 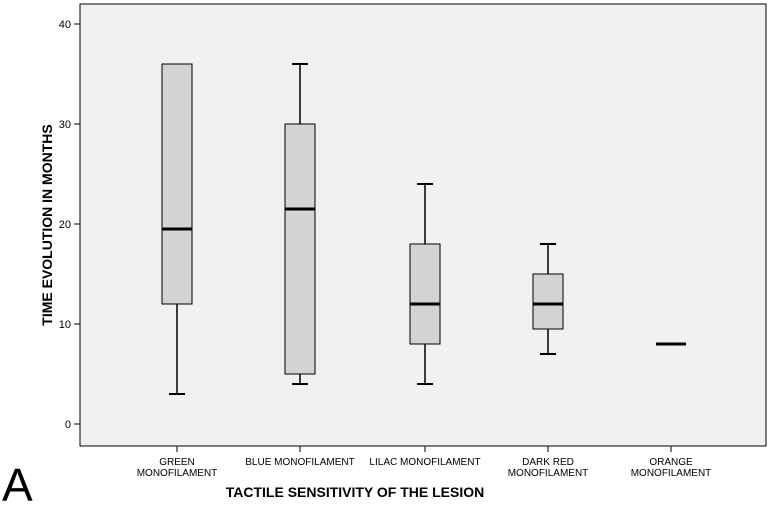 What do you see at coordinates (548, 462) in the screenshot?
I see `x-category-label-line: DARK RED` at bounding box center [548, 462].